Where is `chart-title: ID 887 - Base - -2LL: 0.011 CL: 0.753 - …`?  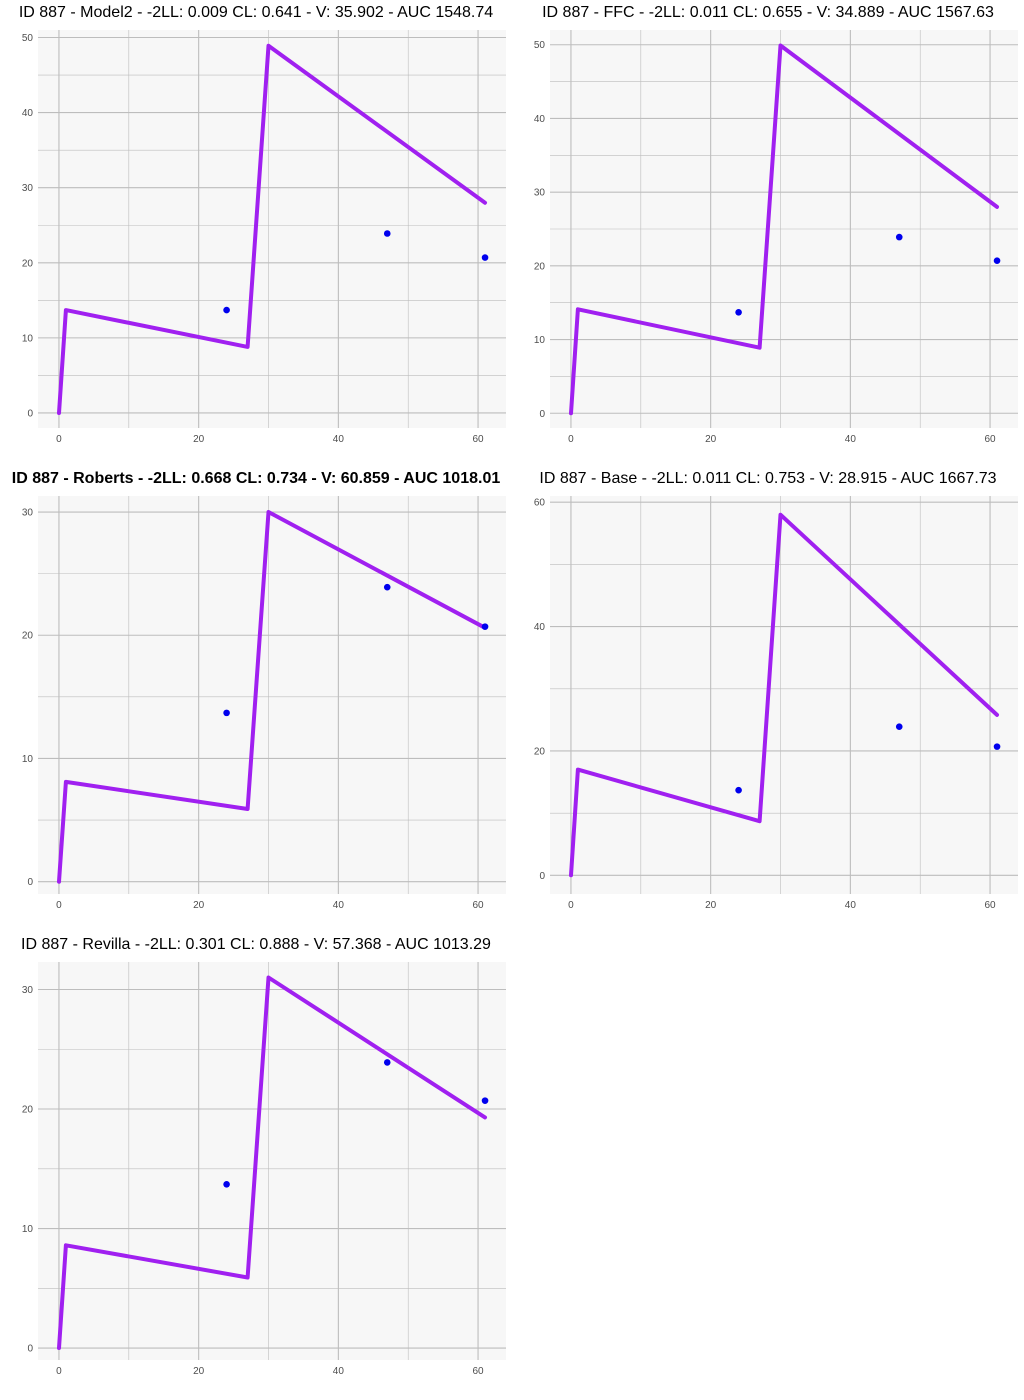
chart-title: ID 887 - Base - -2LL: 0.011 CL: 0.753 - … is located at coordinates (768, 478).